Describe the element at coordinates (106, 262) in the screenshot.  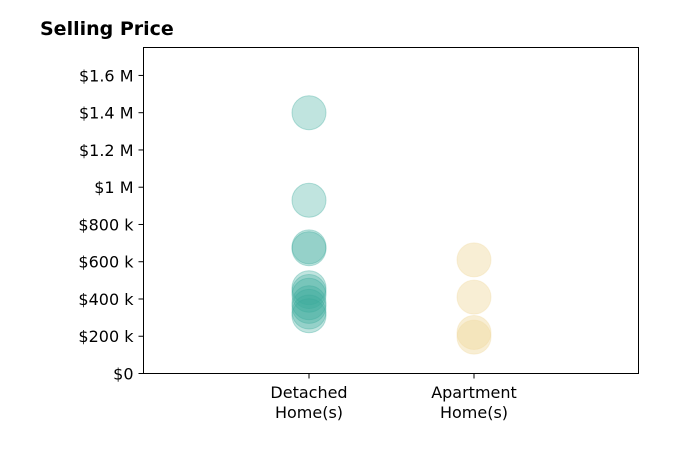
I see `y-tick-label: $600 k` at that location.